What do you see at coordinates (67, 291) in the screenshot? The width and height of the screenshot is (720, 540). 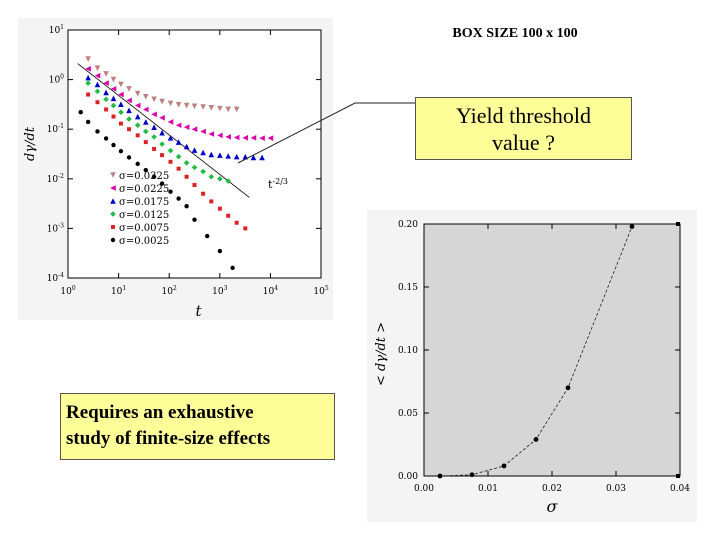 I see `x-tick-label: 10⁰` at bounding box center [67, 291].